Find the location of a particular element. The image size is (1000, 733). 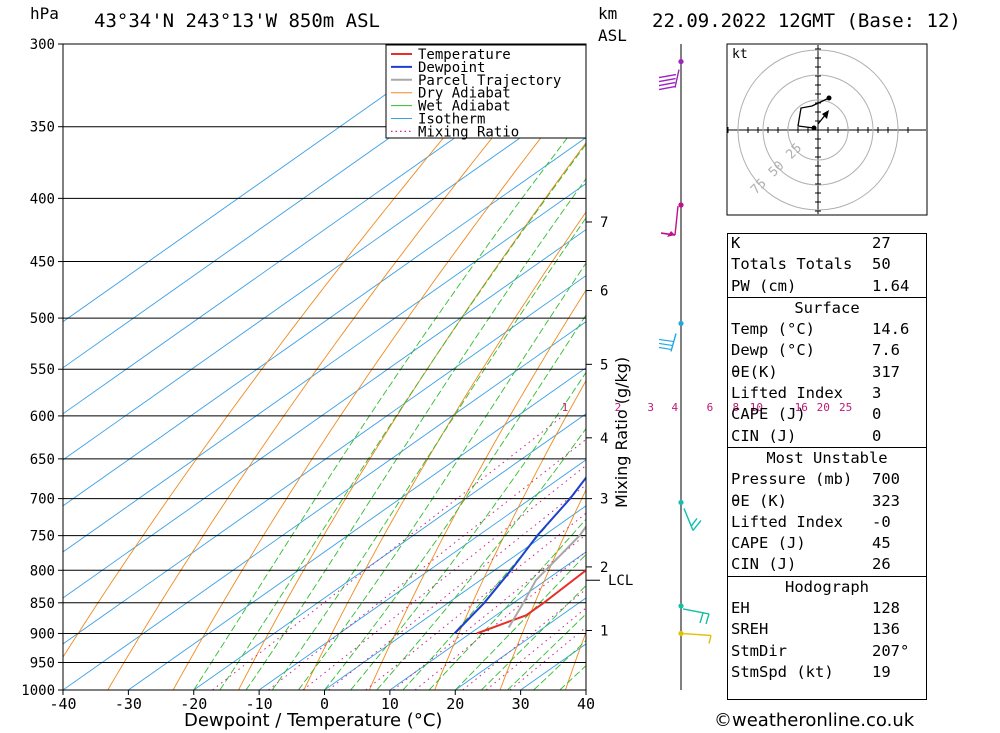

mixing-ratio-label: 16 is located at coordinates (801, 407).